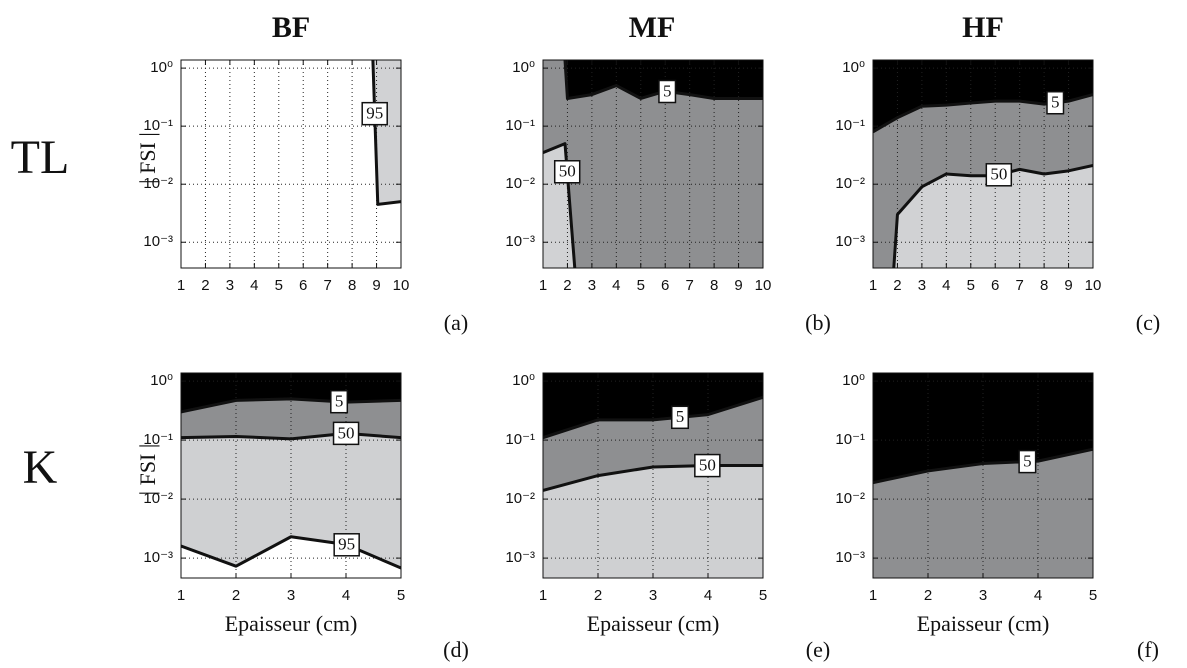 This screenshot has width=1187, height=668. I want to click on panel-label: (b), so click(818, 322).